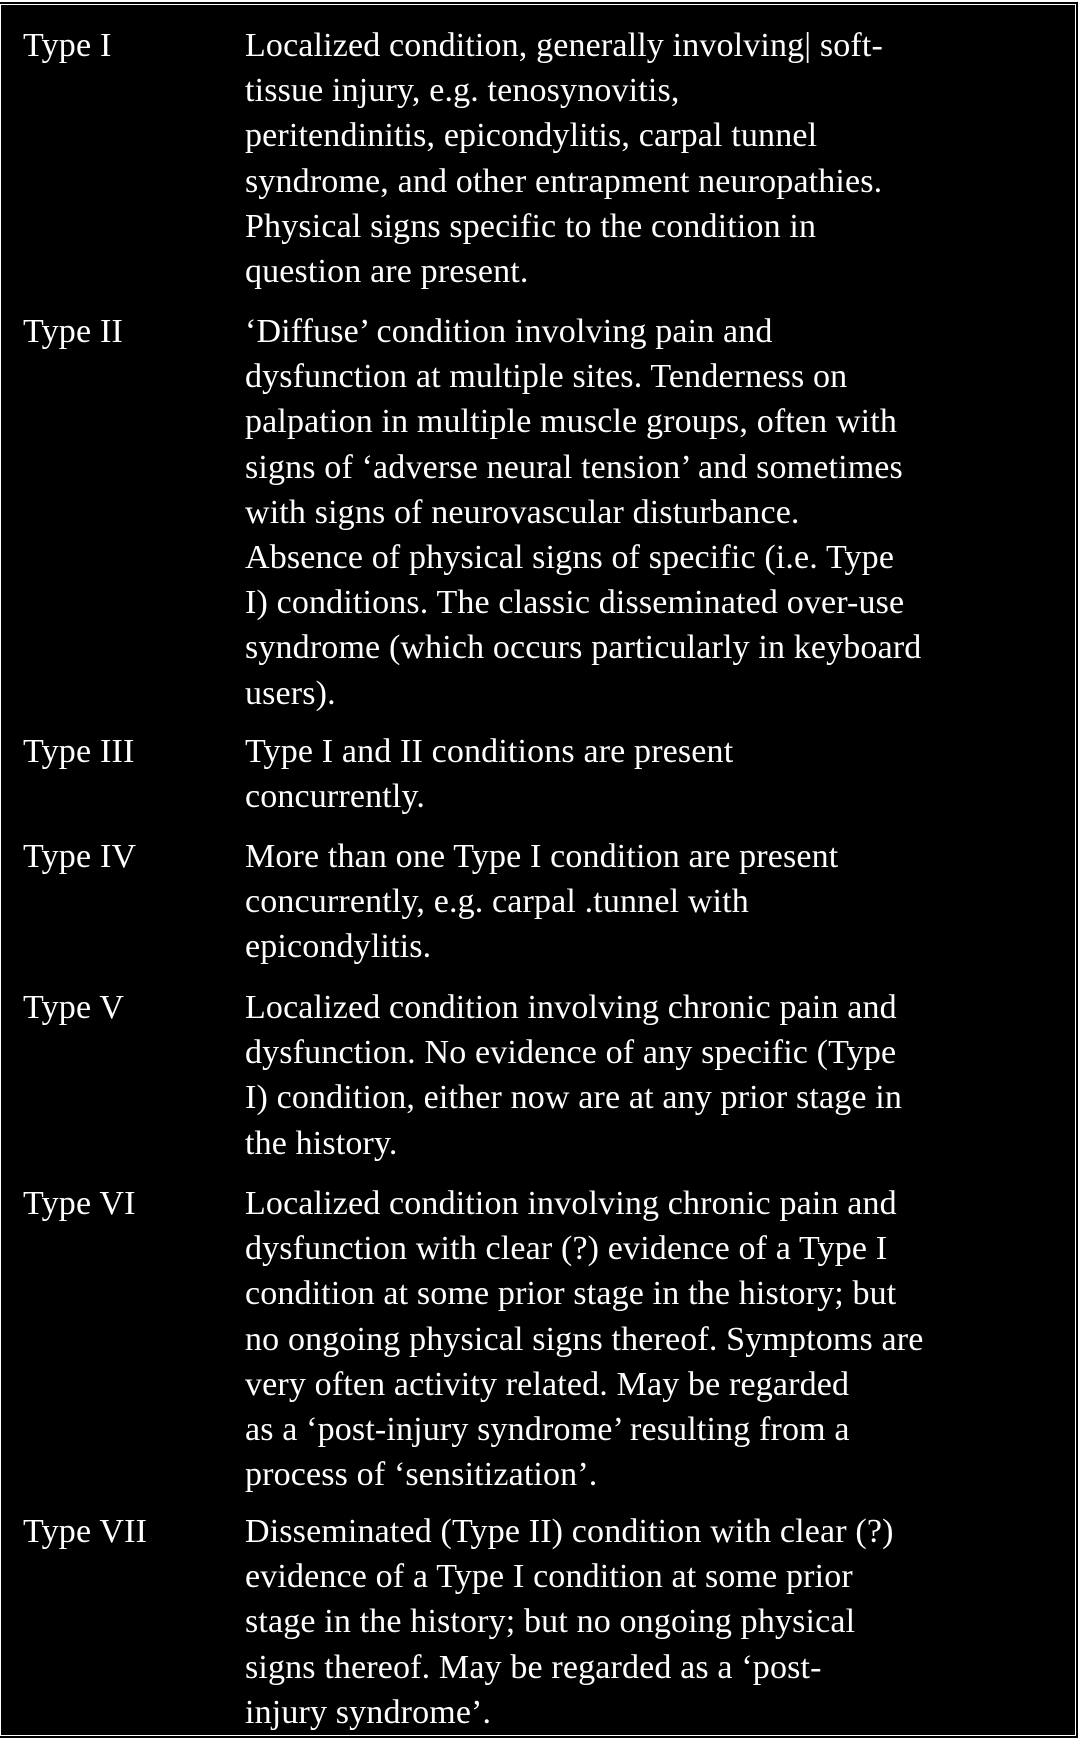 This screenshot has height=1748, width=1082. Describe the element at coordinates (73, 331) in the screenshot. I see `type-label: Type II` at that location.